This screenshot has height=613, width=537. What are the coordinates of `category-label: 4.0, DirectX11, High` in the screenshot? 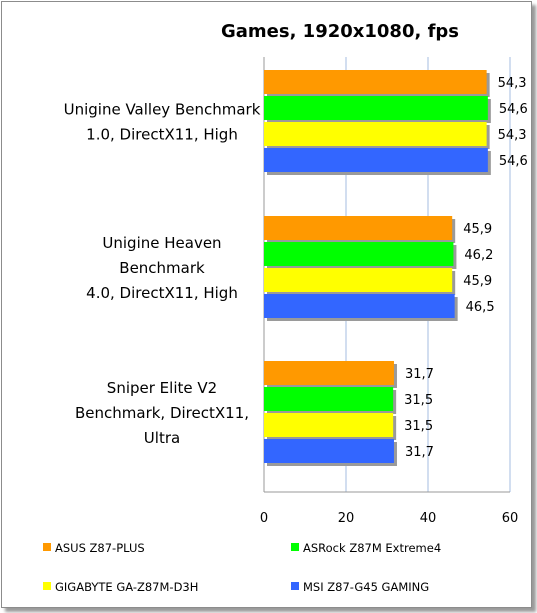 It's located at (162, 293).